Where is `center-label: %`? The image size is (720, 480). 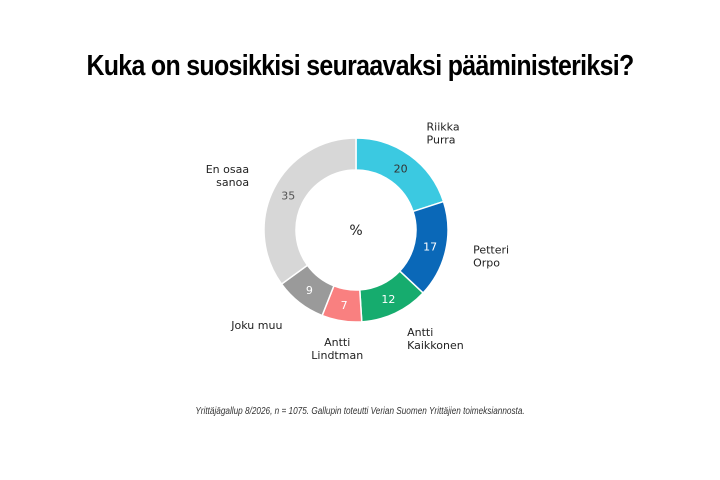 center-label: % is located at coordinates (355, 231).